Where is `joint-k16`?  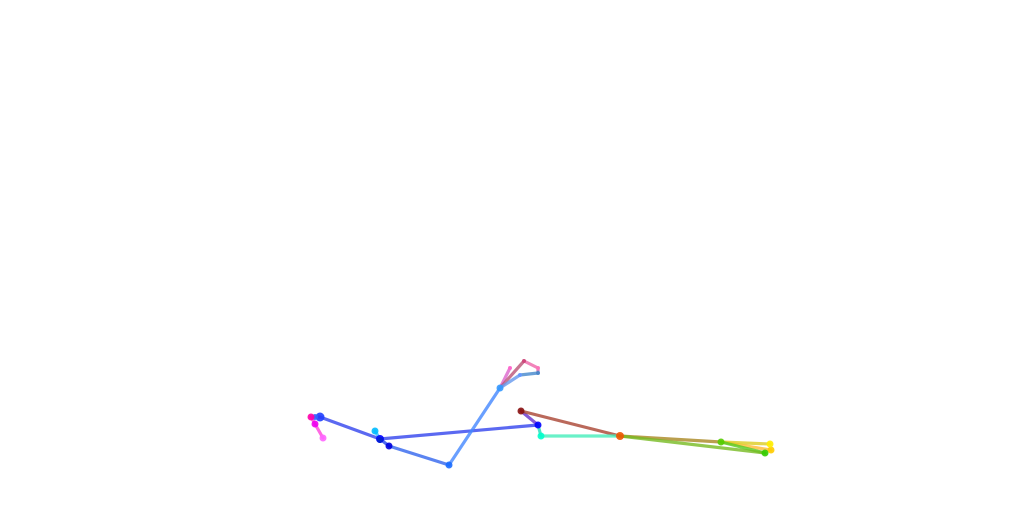
joint-k16 is located at coordinates (538, 373).